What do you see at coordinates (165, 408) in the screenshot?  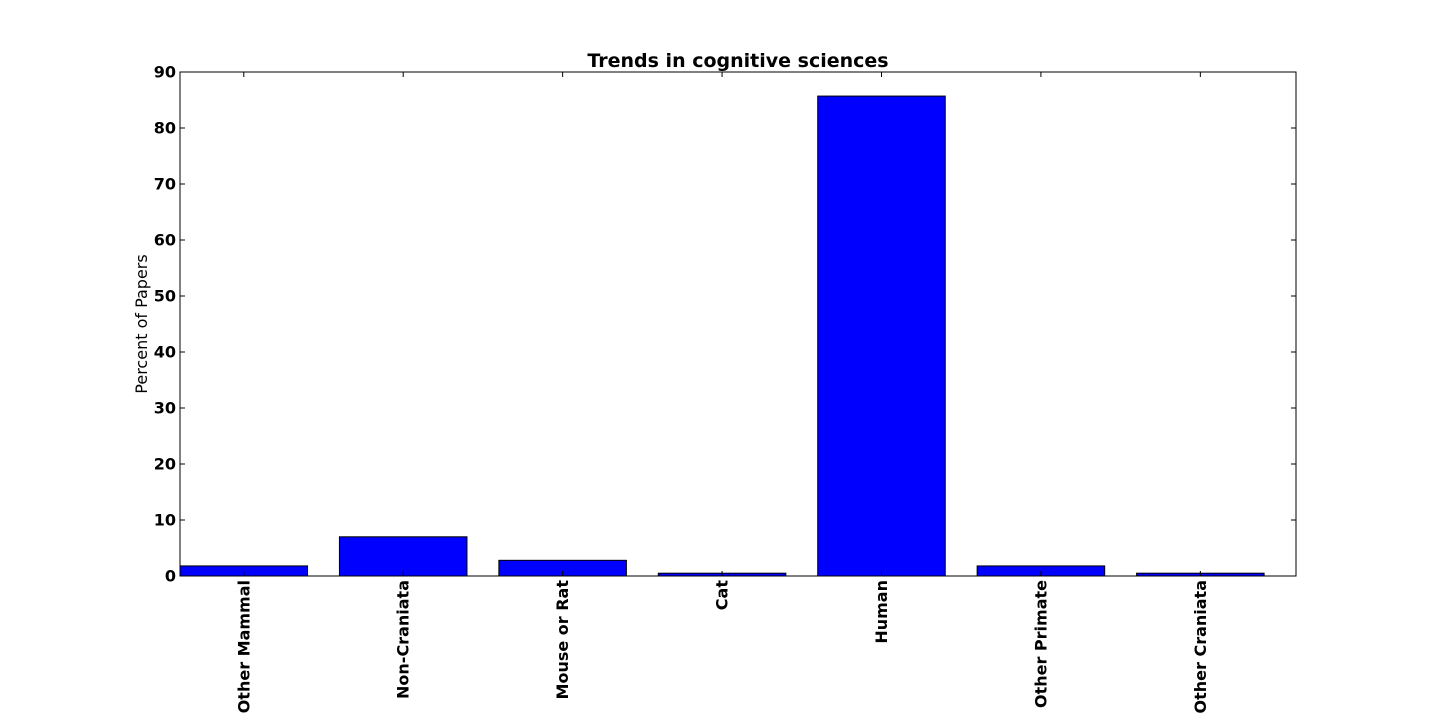 I see `y-tick-label-30: 30` at bounding box center [165, 408].